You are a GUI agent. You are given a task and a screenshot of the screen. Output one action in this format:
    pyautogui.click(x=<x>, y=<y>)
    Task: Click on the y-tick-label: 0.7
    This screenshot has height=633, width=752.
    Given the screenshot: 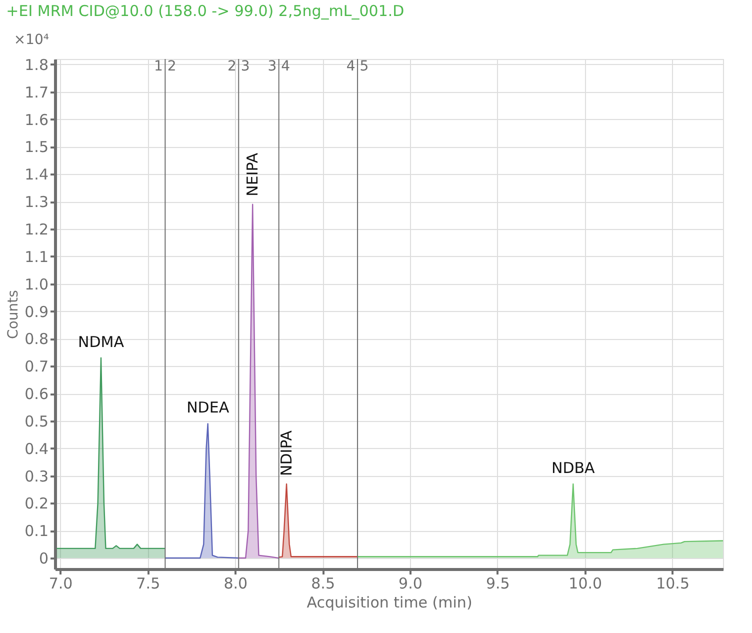 What is the action you would take?
    pyautogui.click(x=36, y=367)
    